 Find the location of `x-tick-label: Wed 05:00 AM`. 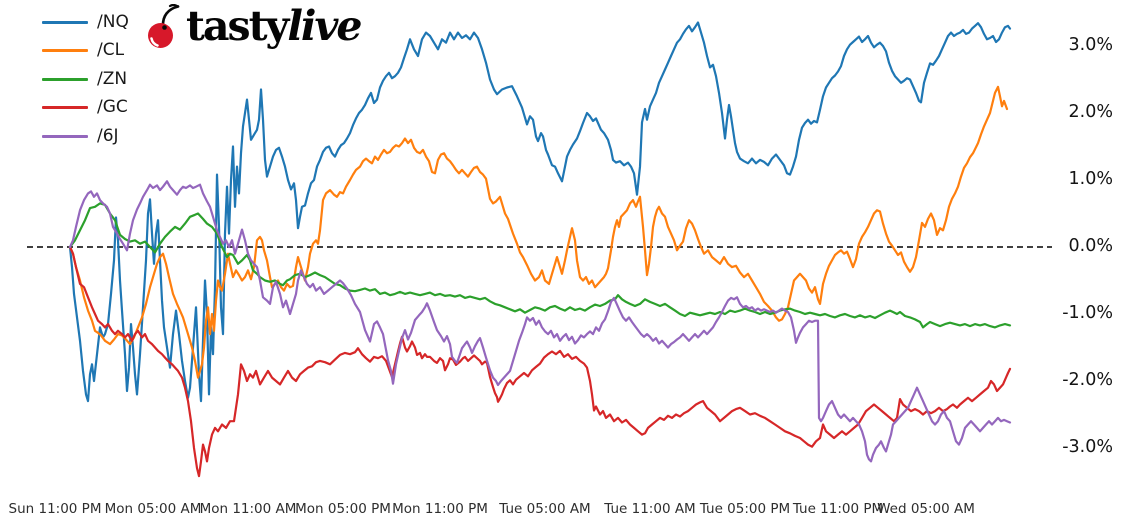

x-tick-label: Wed 05:00 AM is located at coordinates (926, 509).